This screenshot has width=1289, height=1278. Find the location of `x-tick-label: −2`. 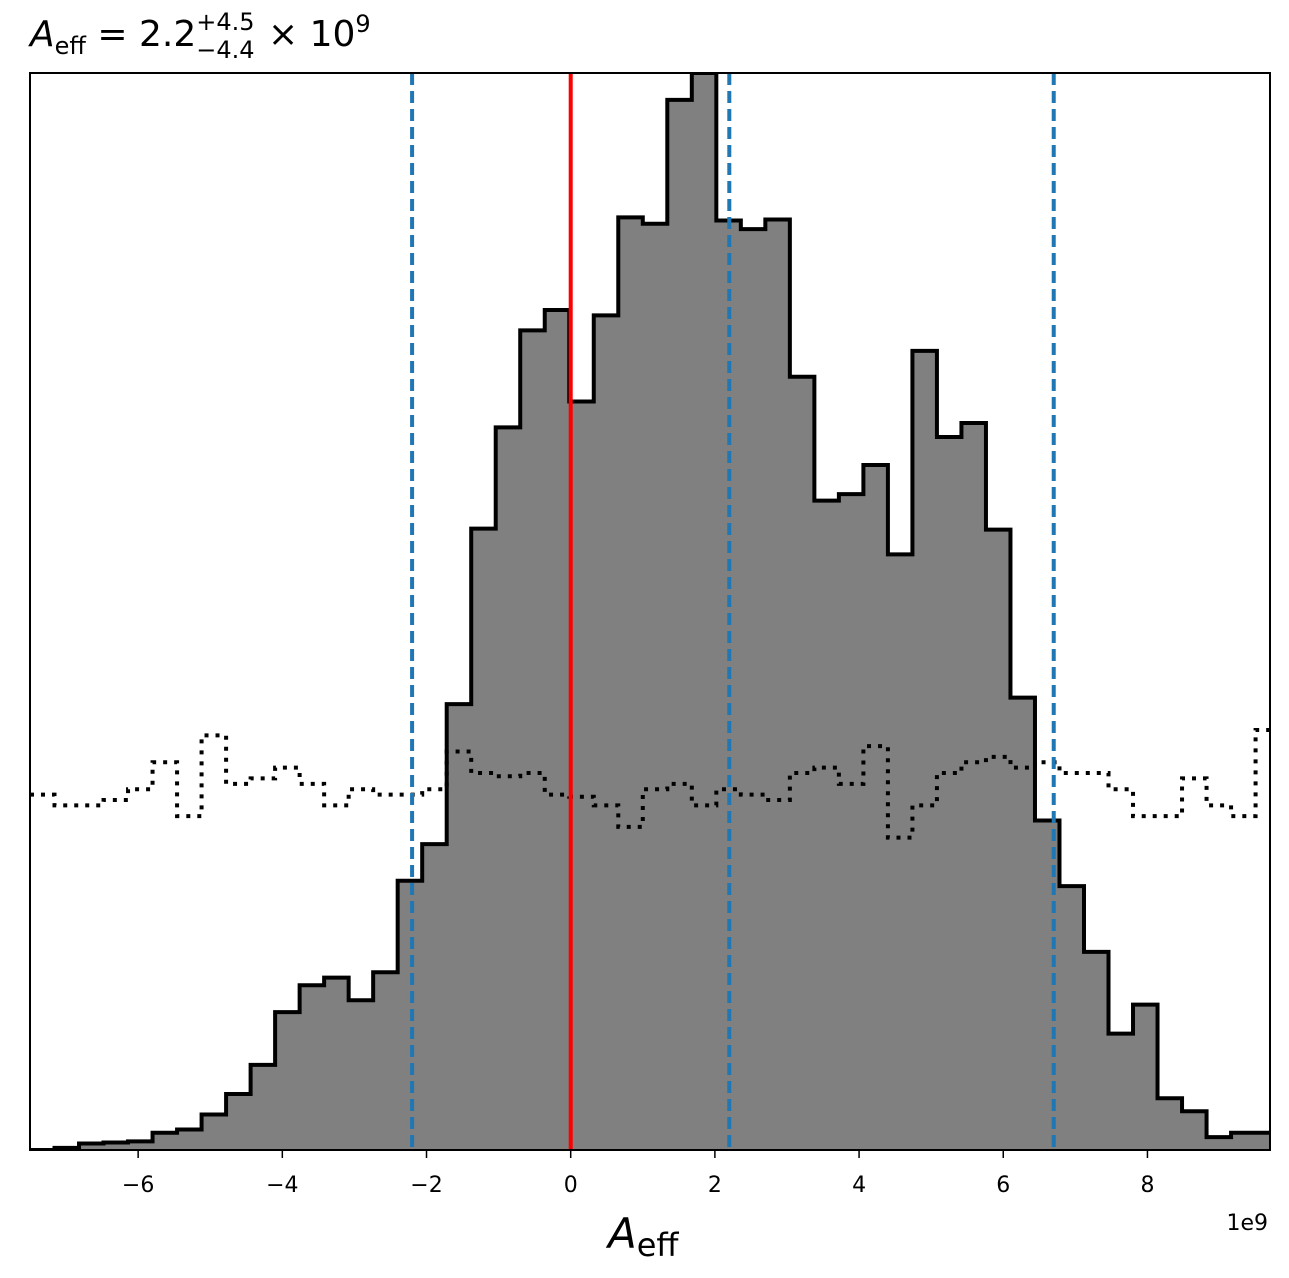

x-tick-label: −2 is located at coordinates (426, 1185).